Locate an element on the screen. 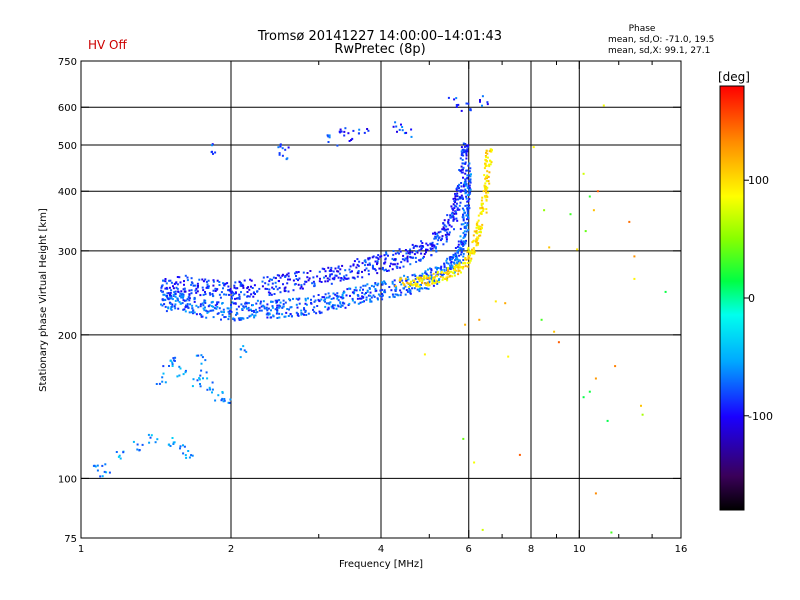  x-tick-label: 1 is located at coordinates (81, 549).